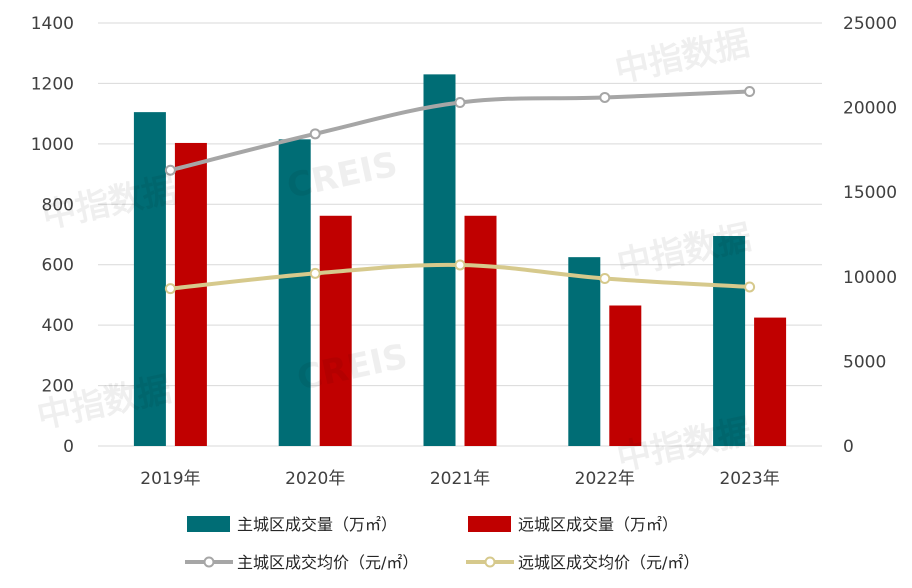 Image resolution: width=912 pixels, height=588 pixels. I want to click on x-tick-label: 2022年, so click(605, 479).